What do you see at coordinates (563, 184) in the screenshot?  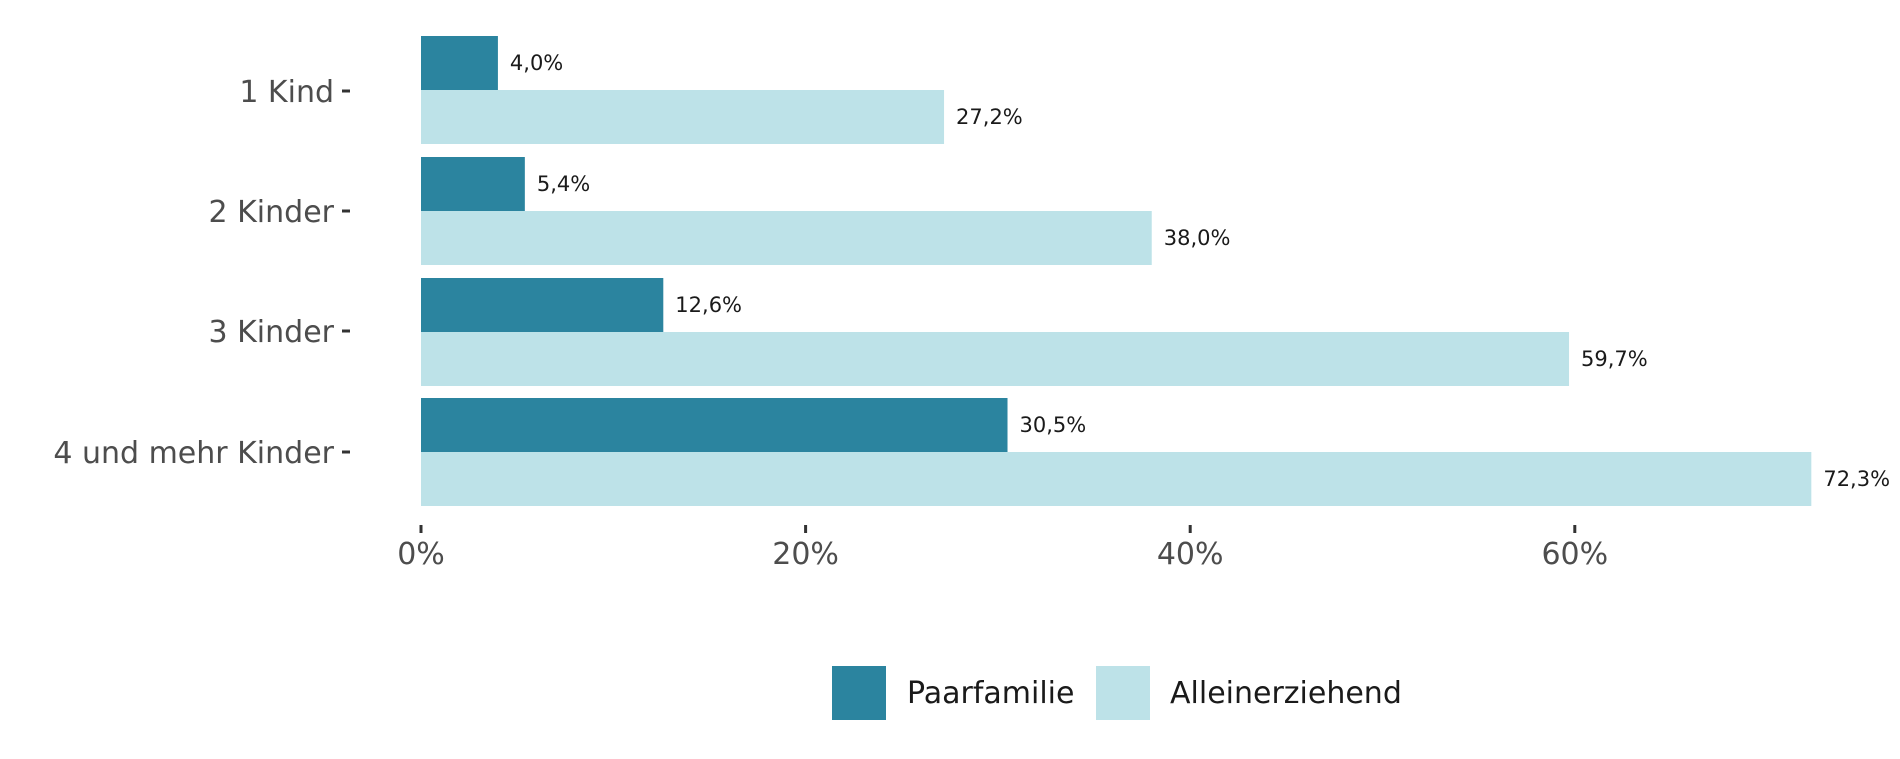 I see `data-label-paarfamilie-2: 5,4%` at bounding box center [563, 184].